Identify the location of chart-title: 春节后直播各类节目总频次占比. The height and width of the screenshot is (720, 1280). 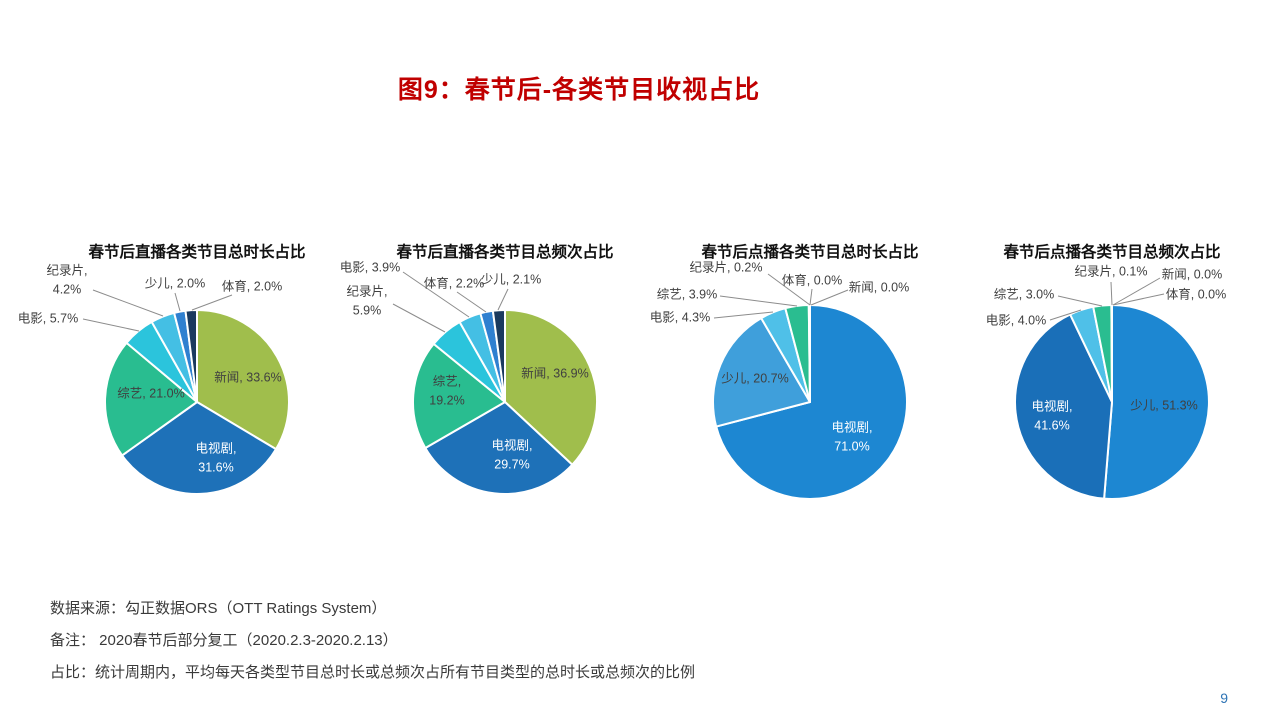
(505, 252).